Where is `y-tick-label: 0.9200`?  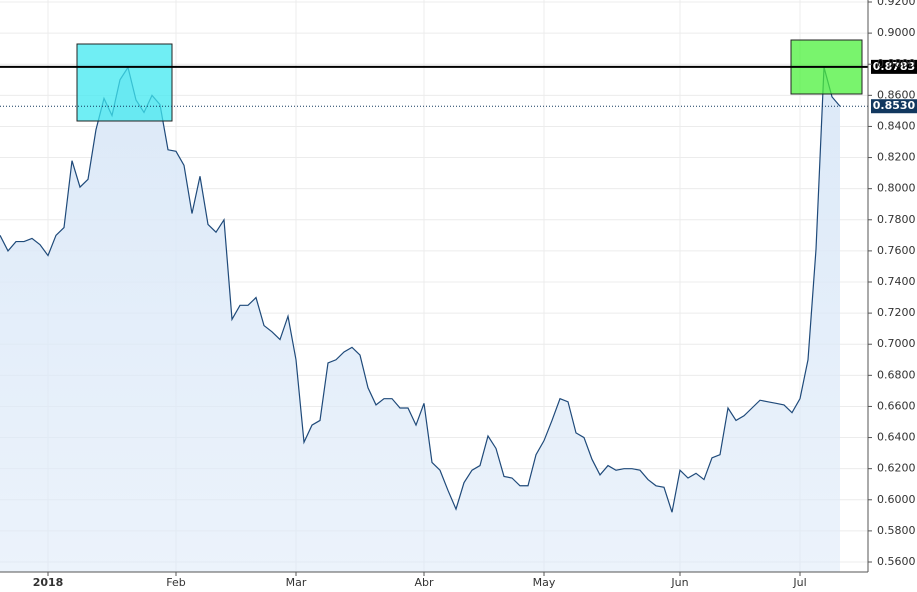
y-tick-label: 0.9200 is located at coordinates (896, 4).